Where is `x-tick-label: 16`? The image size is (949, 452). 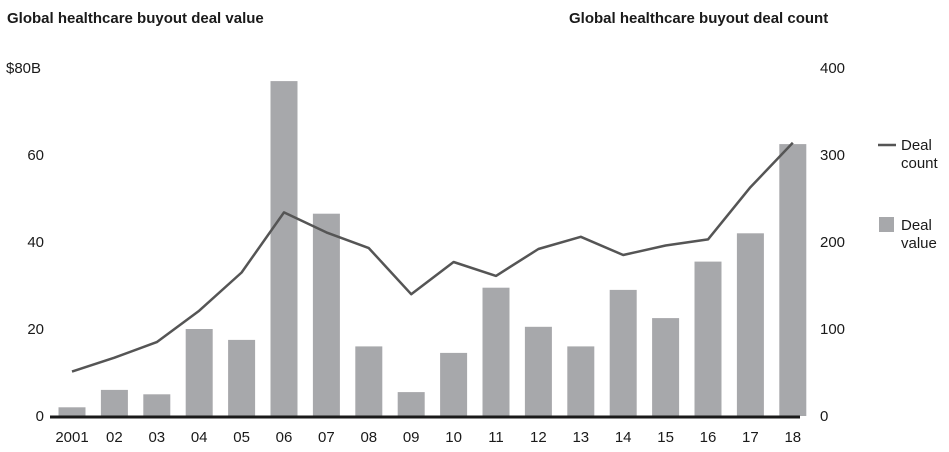
x-tick-label: 16 is located at coordinates (708, 437).